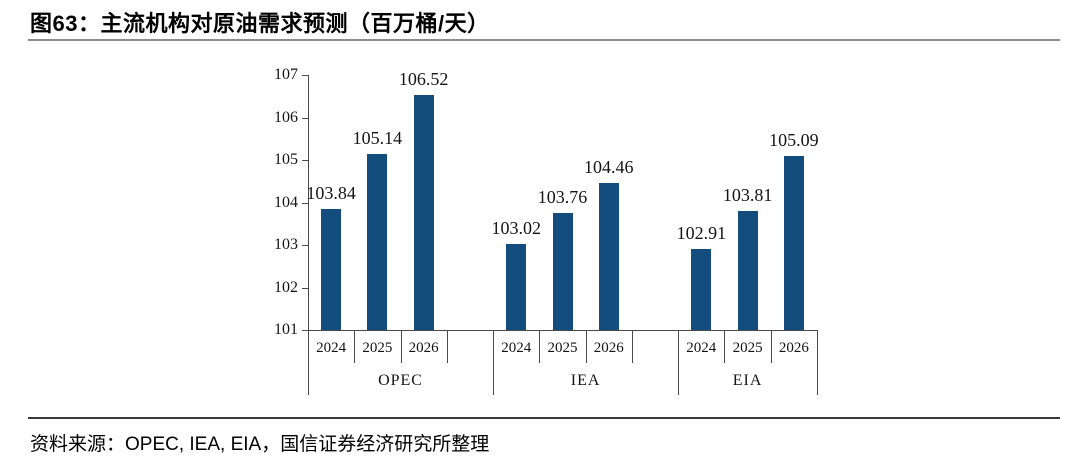  Describe the element at coordinates (377, 138) in the screenshot. I see `bar-value-label: 105.14` at that location.